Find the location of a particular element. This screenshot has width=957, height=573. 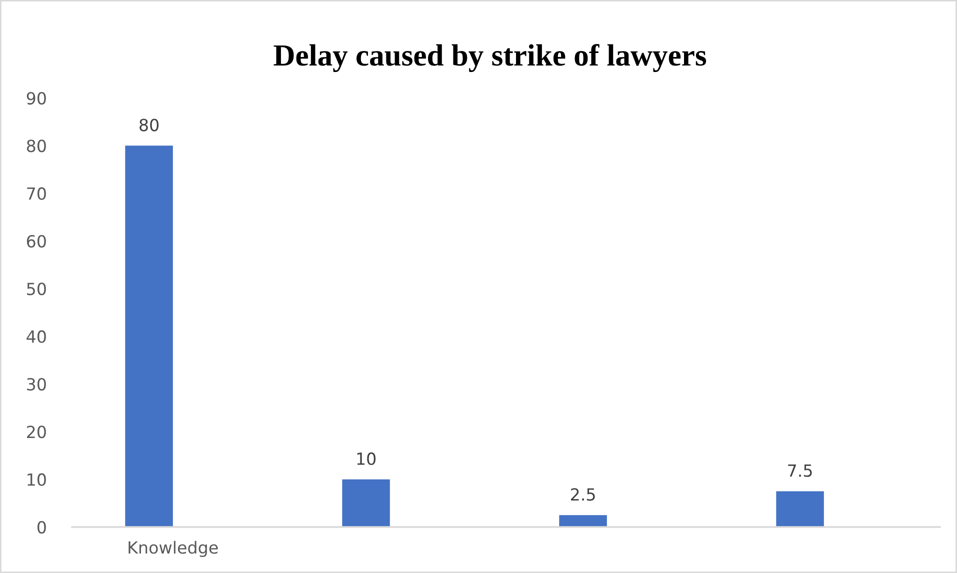

chart-title: Delay caused by strike of lawyers is located at coordinates (490, 58).